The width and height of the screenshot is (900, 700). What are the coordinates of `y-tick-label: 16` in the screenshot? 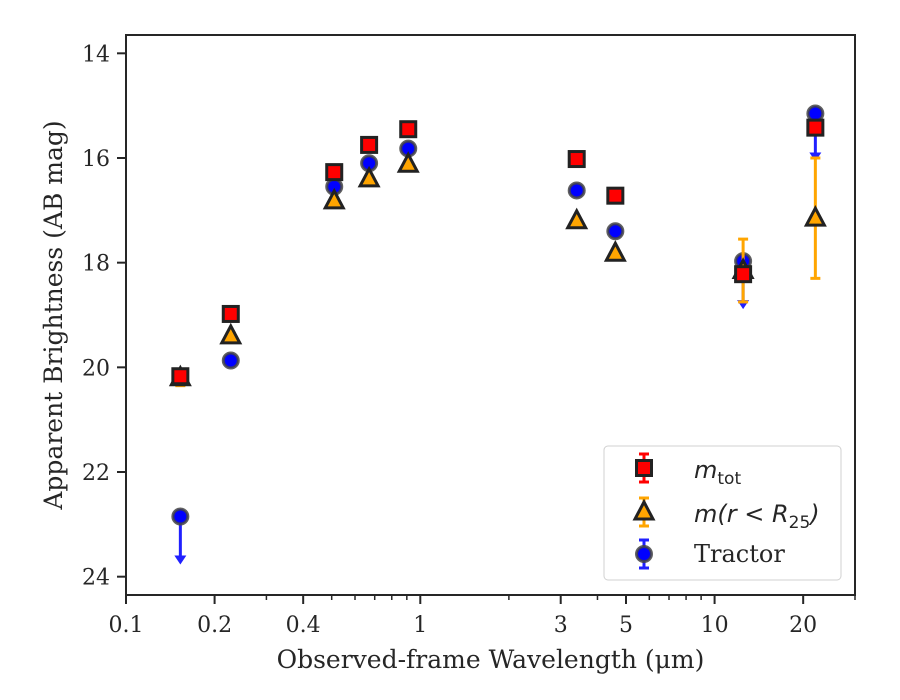 It's located at (96, 159).